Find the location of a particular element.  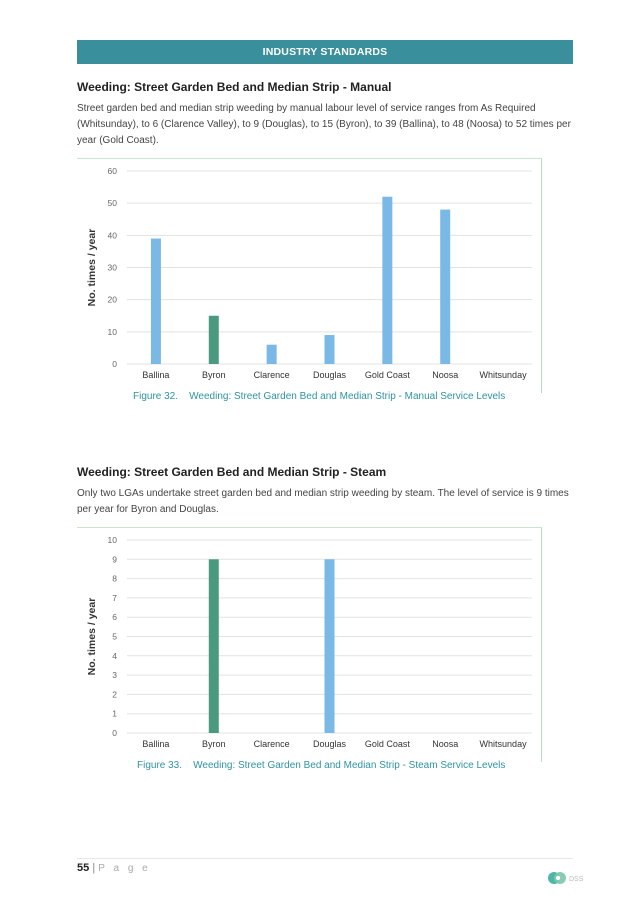

bar-gold-coast is located at coordinates (387, 280).